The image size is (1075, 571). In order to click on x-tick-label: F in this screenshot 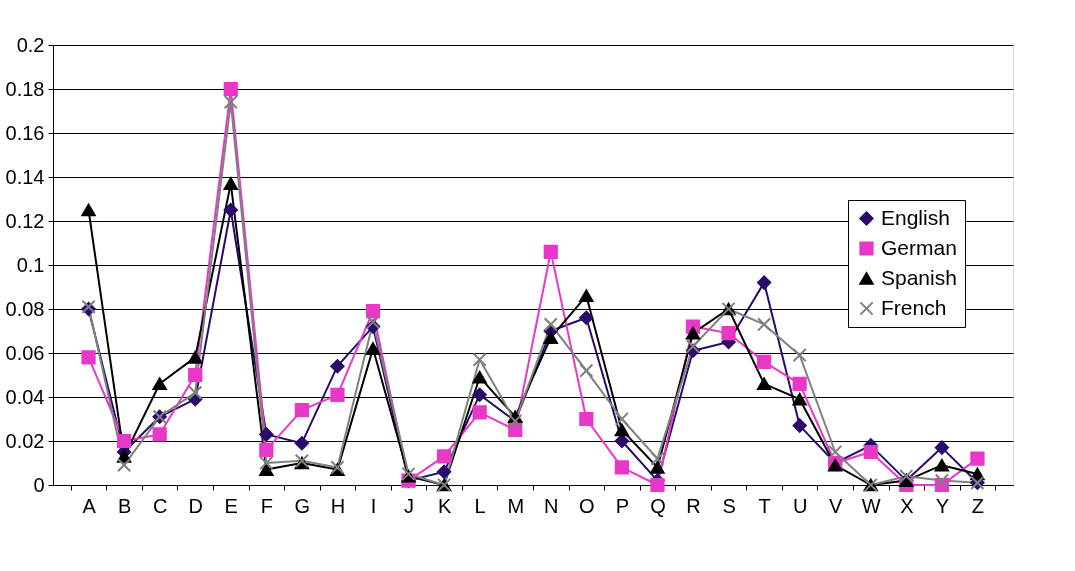, I will do `click(266, 505)`.